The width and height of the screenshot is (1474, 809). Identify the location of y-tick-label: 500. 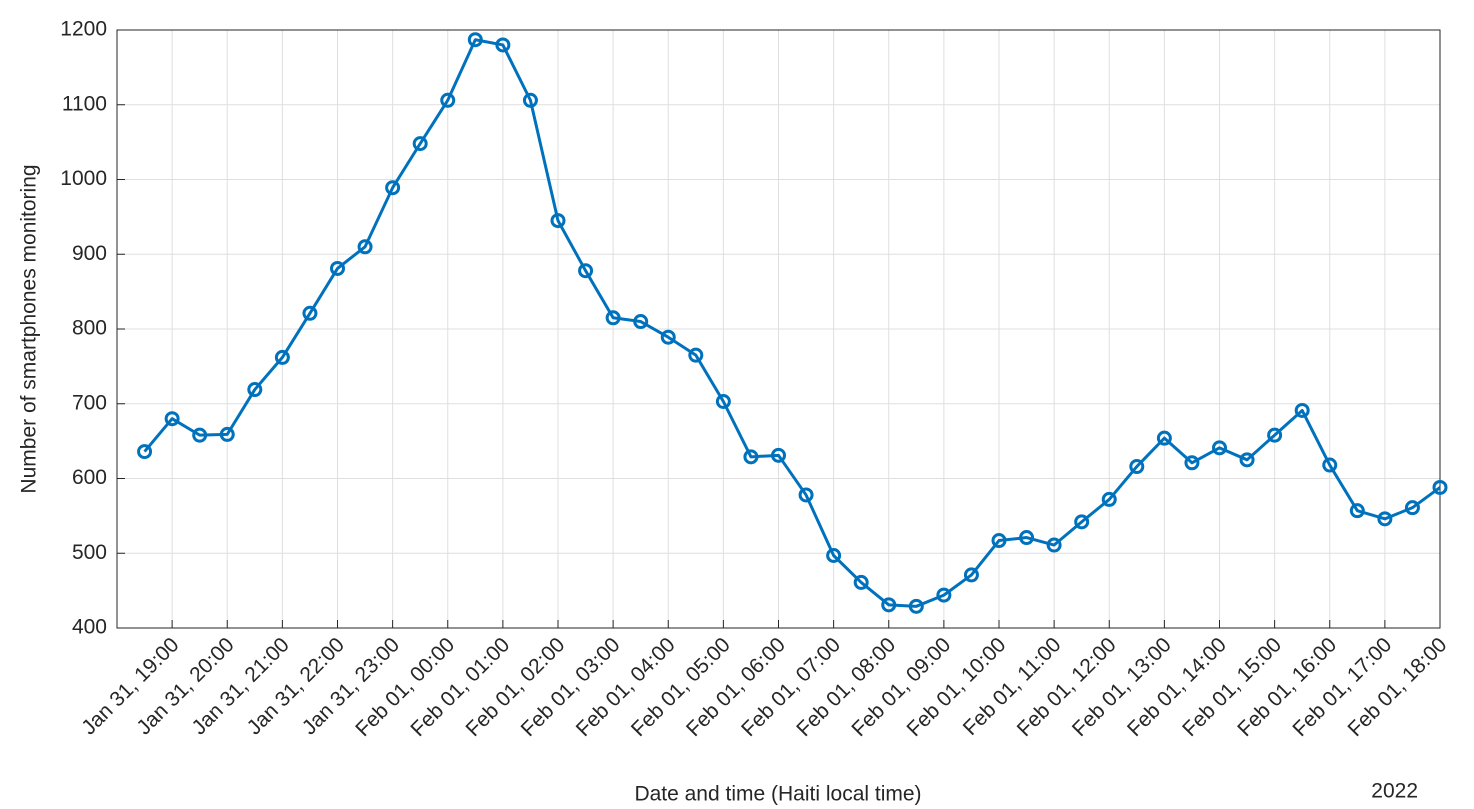
(89, 552).